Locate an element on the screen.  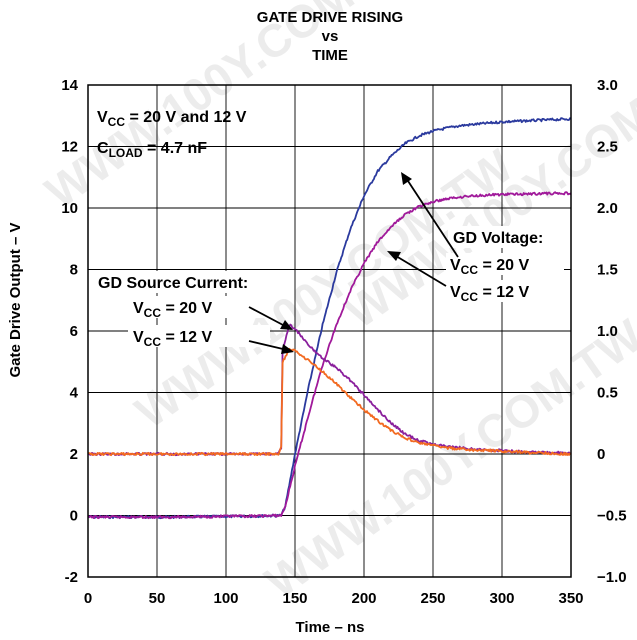
y2-tick-label: 0 is located at coordinates (601, 454).